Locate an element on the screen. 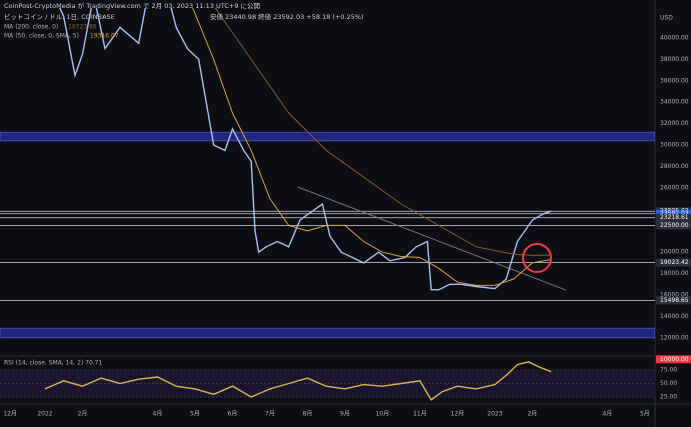  legend-entry: MA (50, close, 0, SMA, 5) is located at coordinates (41, 36).